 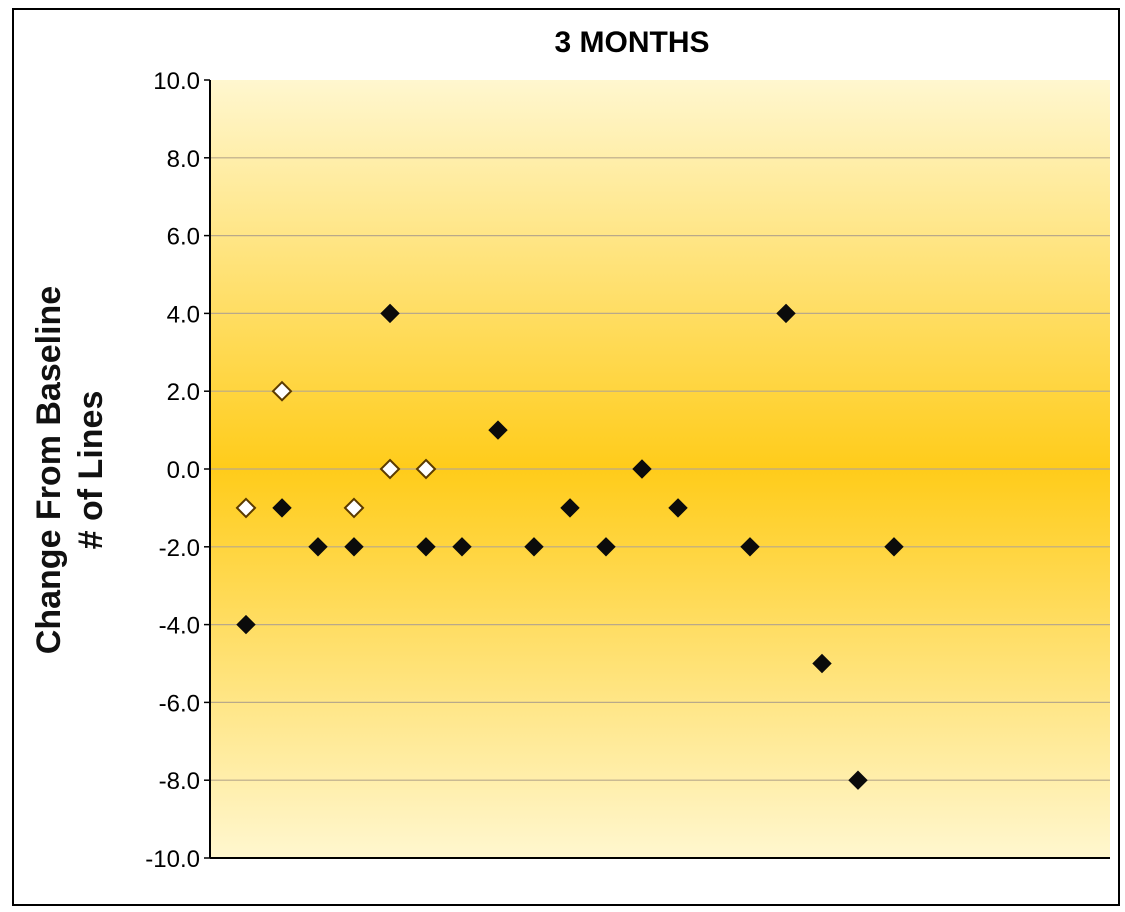 I want to click on y-tick-label: -10.0, so click(x=172, y=859).